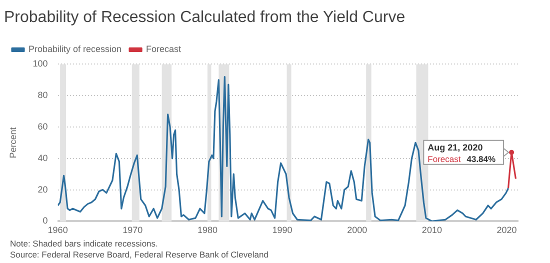 This screenshot has width=550, height=263. I want to click on x-tick-label: 1970, so click(132, 230).